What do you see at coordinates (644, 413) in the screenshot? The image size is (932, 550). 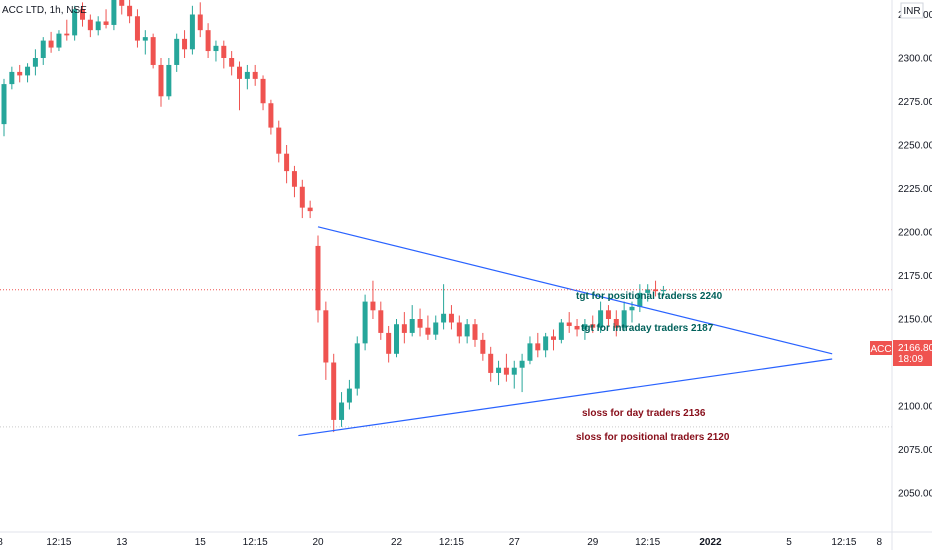 I see `annotation-sloss-day: sloss for day traders 2136` at bounding box center [644, 413].